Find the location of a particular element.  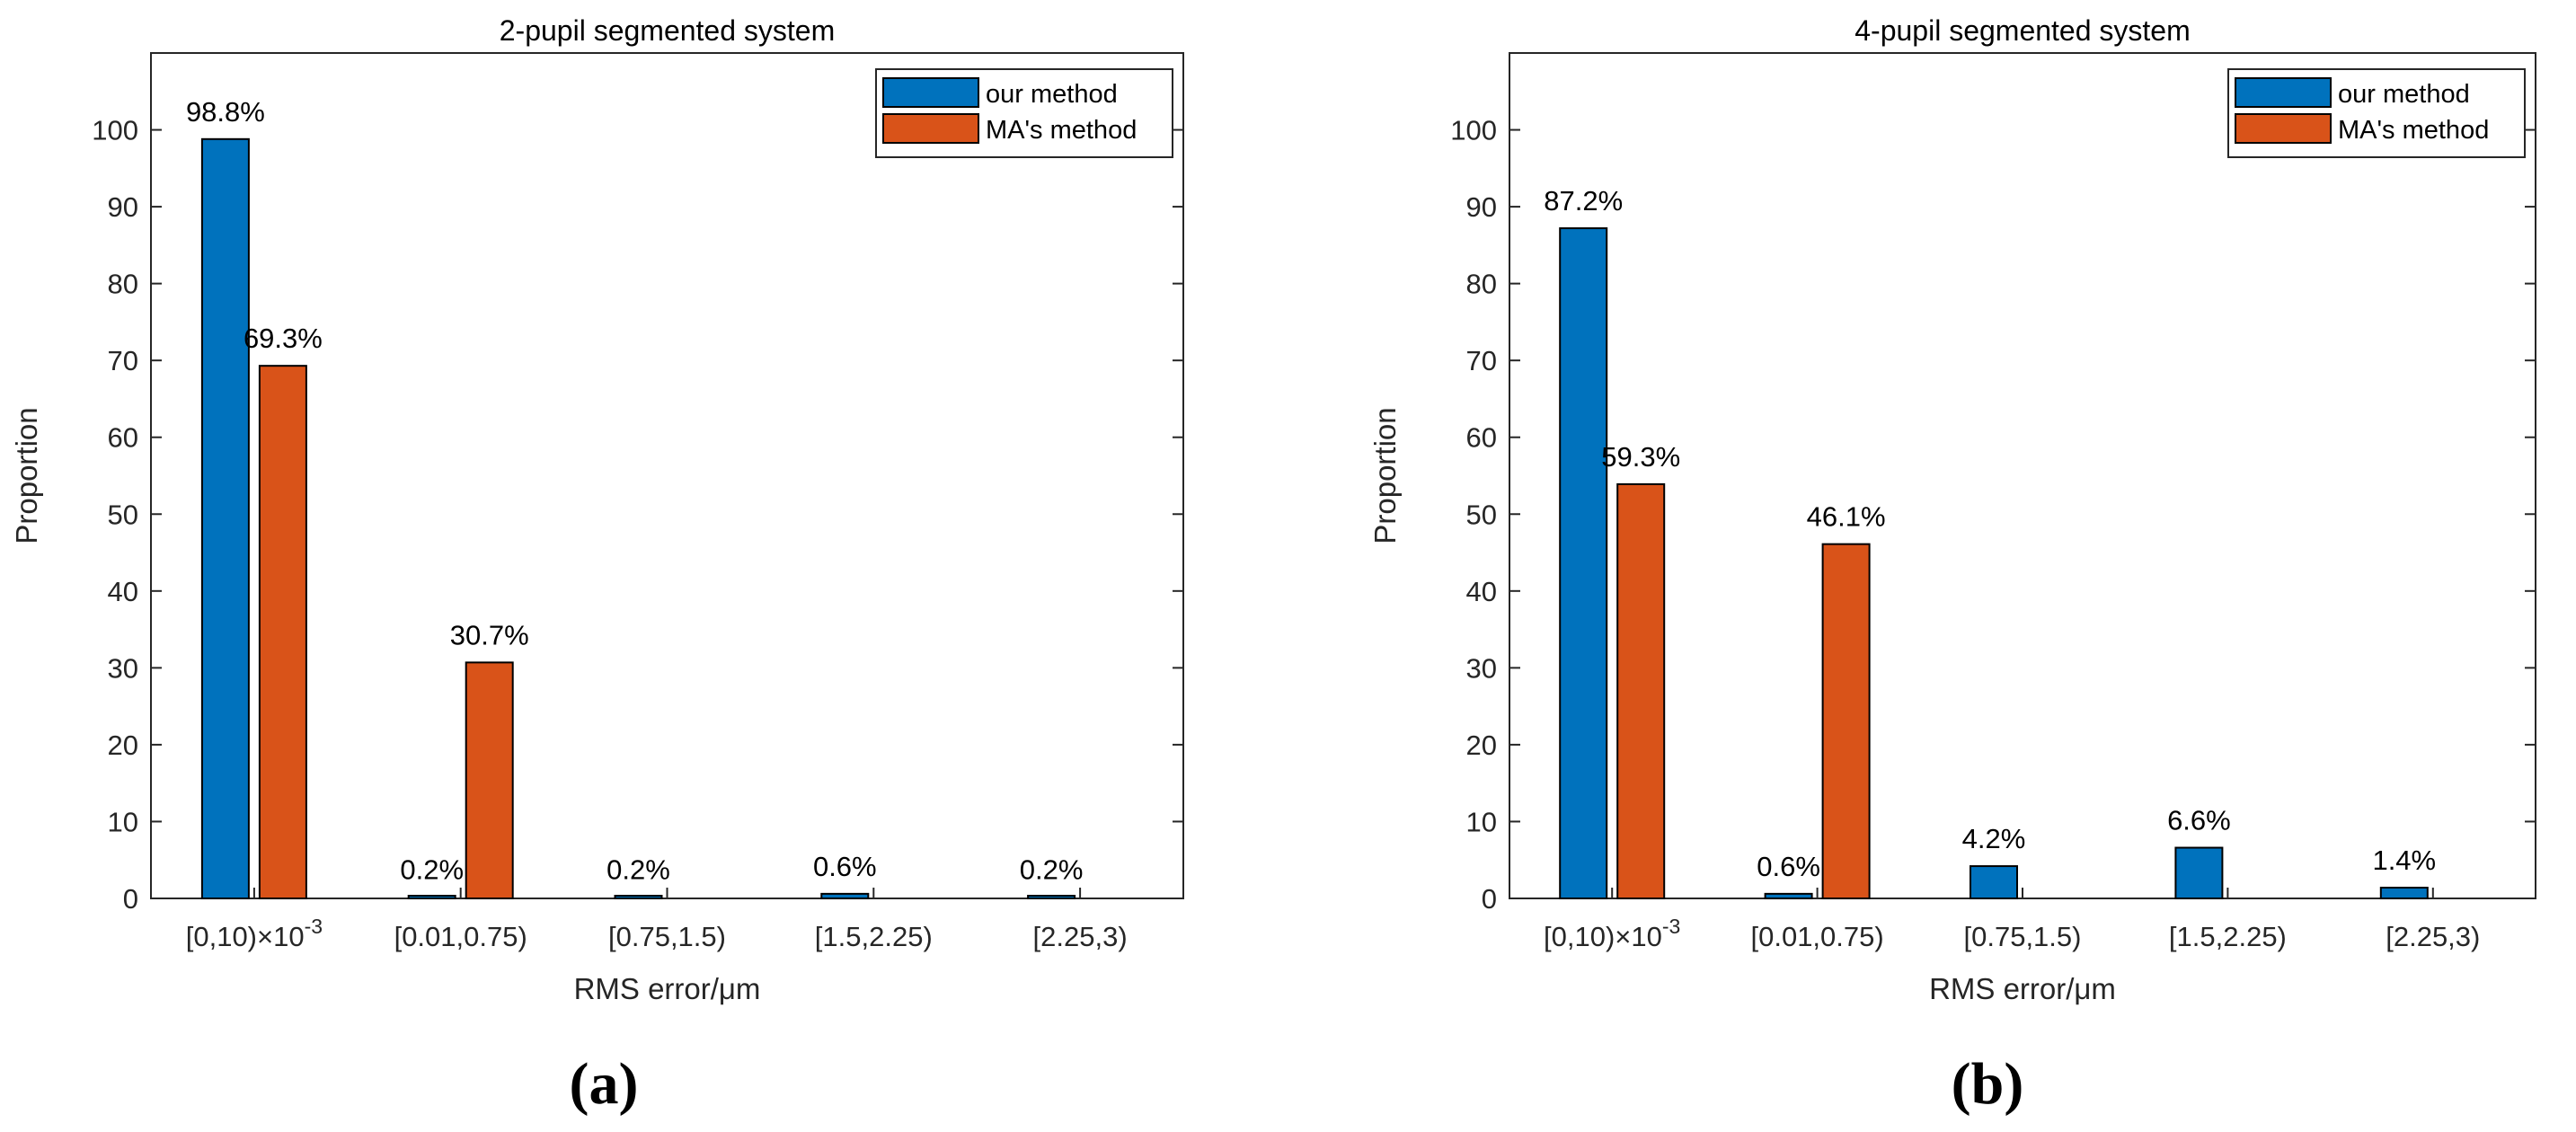

chart-title: 4-pupil segmented system is located at coordinates (2023, 30).